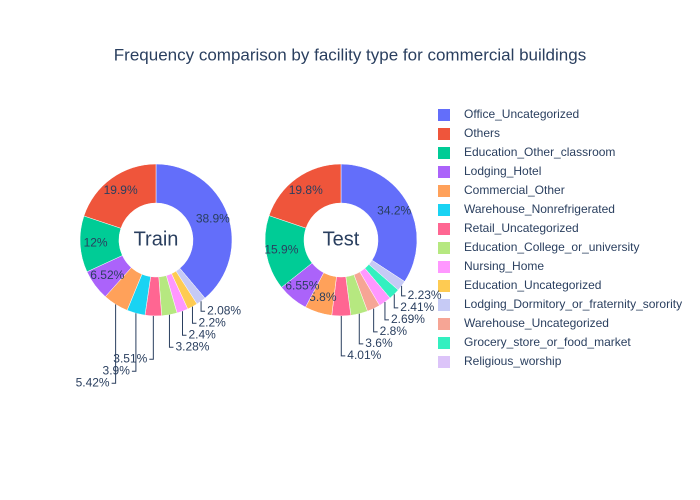 This screenshot has width=700, height=500. What do you see at coordinates (96, 242) in the screenshot?
I see `slice-label: 12%` at bounding box center [96, 242].